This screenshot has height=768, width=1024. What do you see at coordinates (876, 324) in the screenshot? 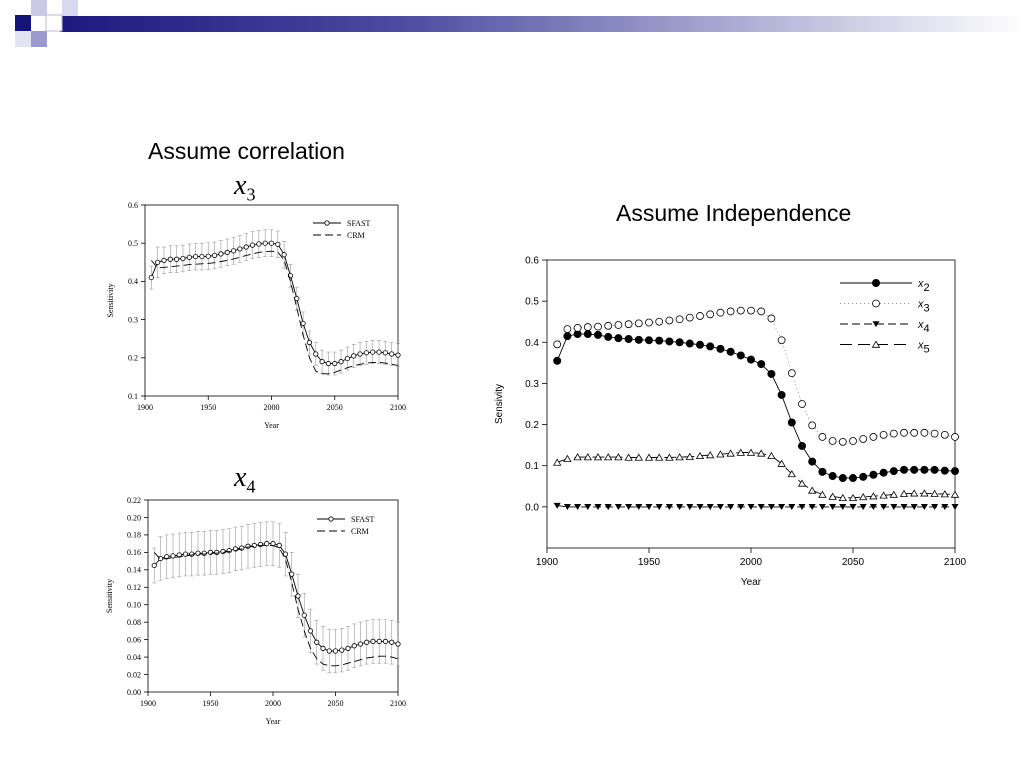
I see `legend-marker` at bounding box center [876, 324].